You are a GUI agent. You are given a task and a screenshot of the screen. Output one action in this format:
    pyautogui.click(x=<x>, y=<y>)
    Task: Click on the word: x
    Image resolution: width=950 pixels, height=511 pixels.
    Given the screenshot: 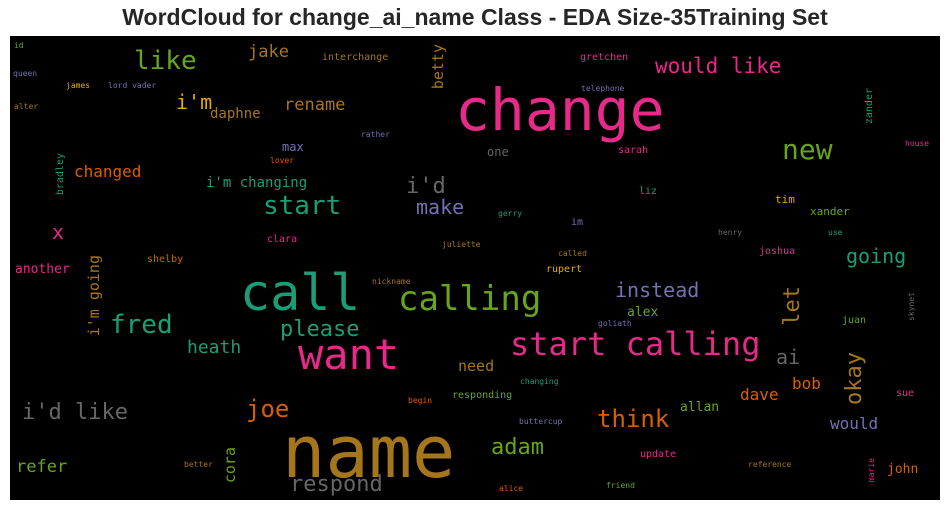 What is the action you would take?
    pyautogui.click(x=58, y=232)
    